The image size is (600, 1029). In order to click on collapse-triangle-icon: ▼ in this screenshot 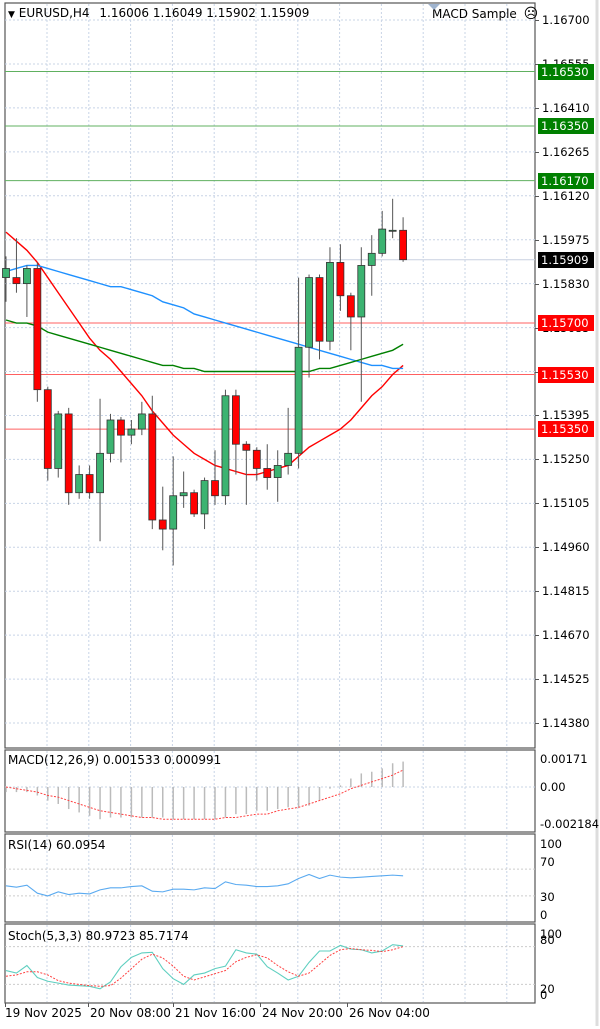, I will do `click(11, 15)`.